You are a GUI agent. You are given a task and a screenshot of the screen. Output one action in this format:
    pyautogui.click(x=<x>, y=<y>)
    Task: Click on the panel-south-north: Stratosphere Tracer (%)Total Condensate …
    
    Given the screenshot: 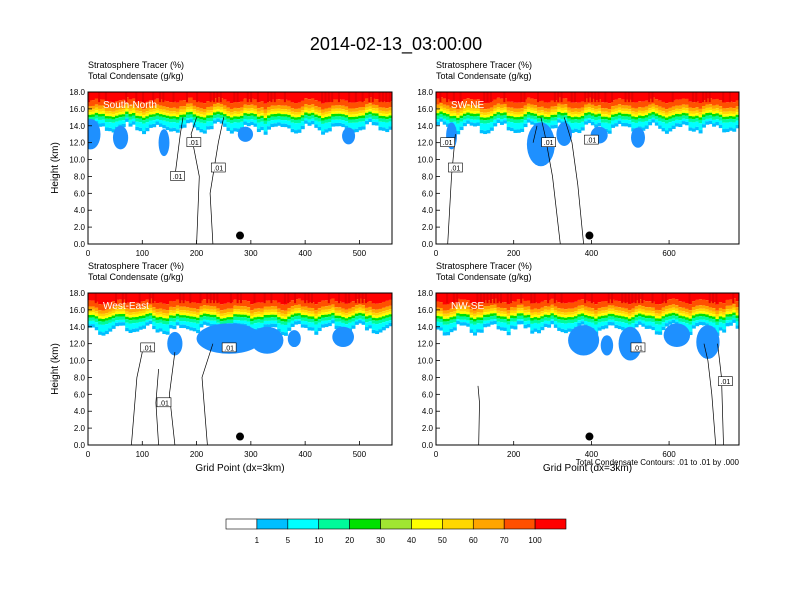 What is the action you would take?
    pyautogui.click(x=221, y=159)
    